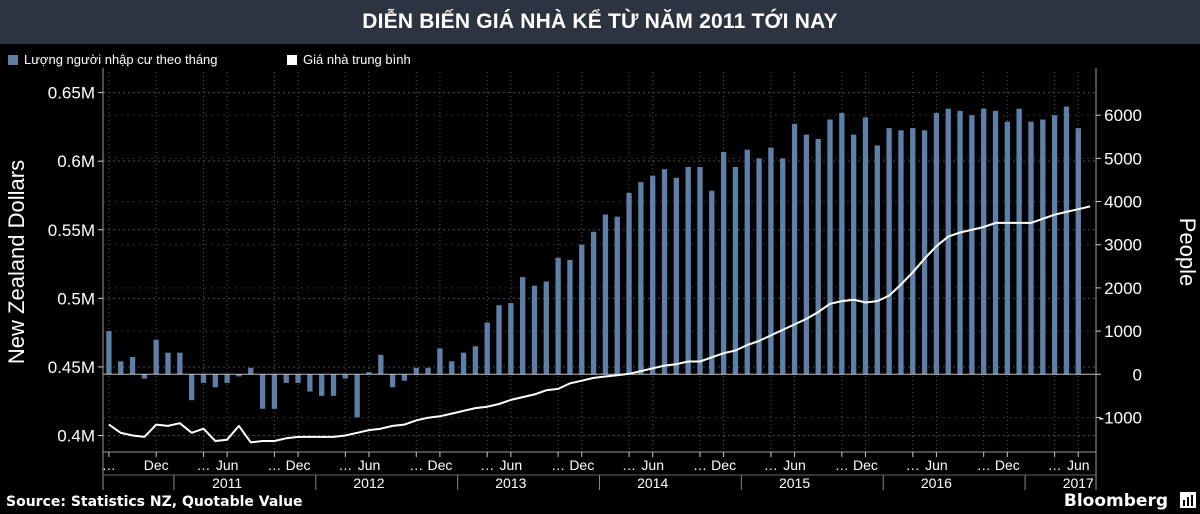  Describe the element at coordinates (1123, 115) in the screenshot. I see `right-tick-label: 6000` at that location.